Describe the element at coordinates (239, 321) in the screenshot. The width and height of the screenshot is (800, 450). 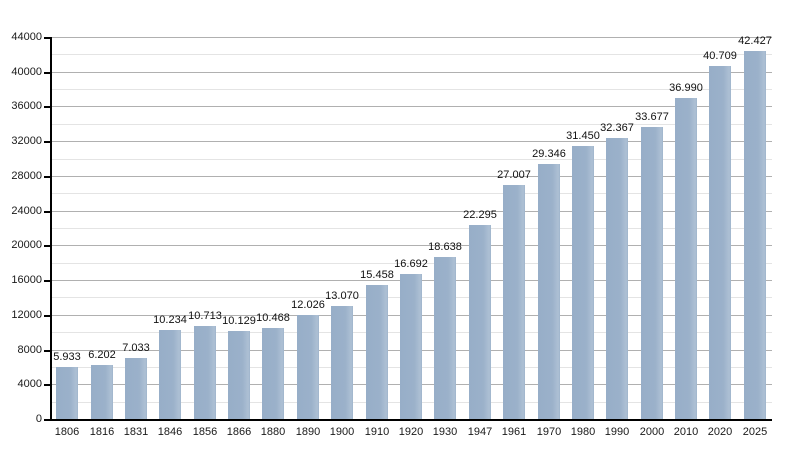
I see `bar-value-label: 10.129` at that location.